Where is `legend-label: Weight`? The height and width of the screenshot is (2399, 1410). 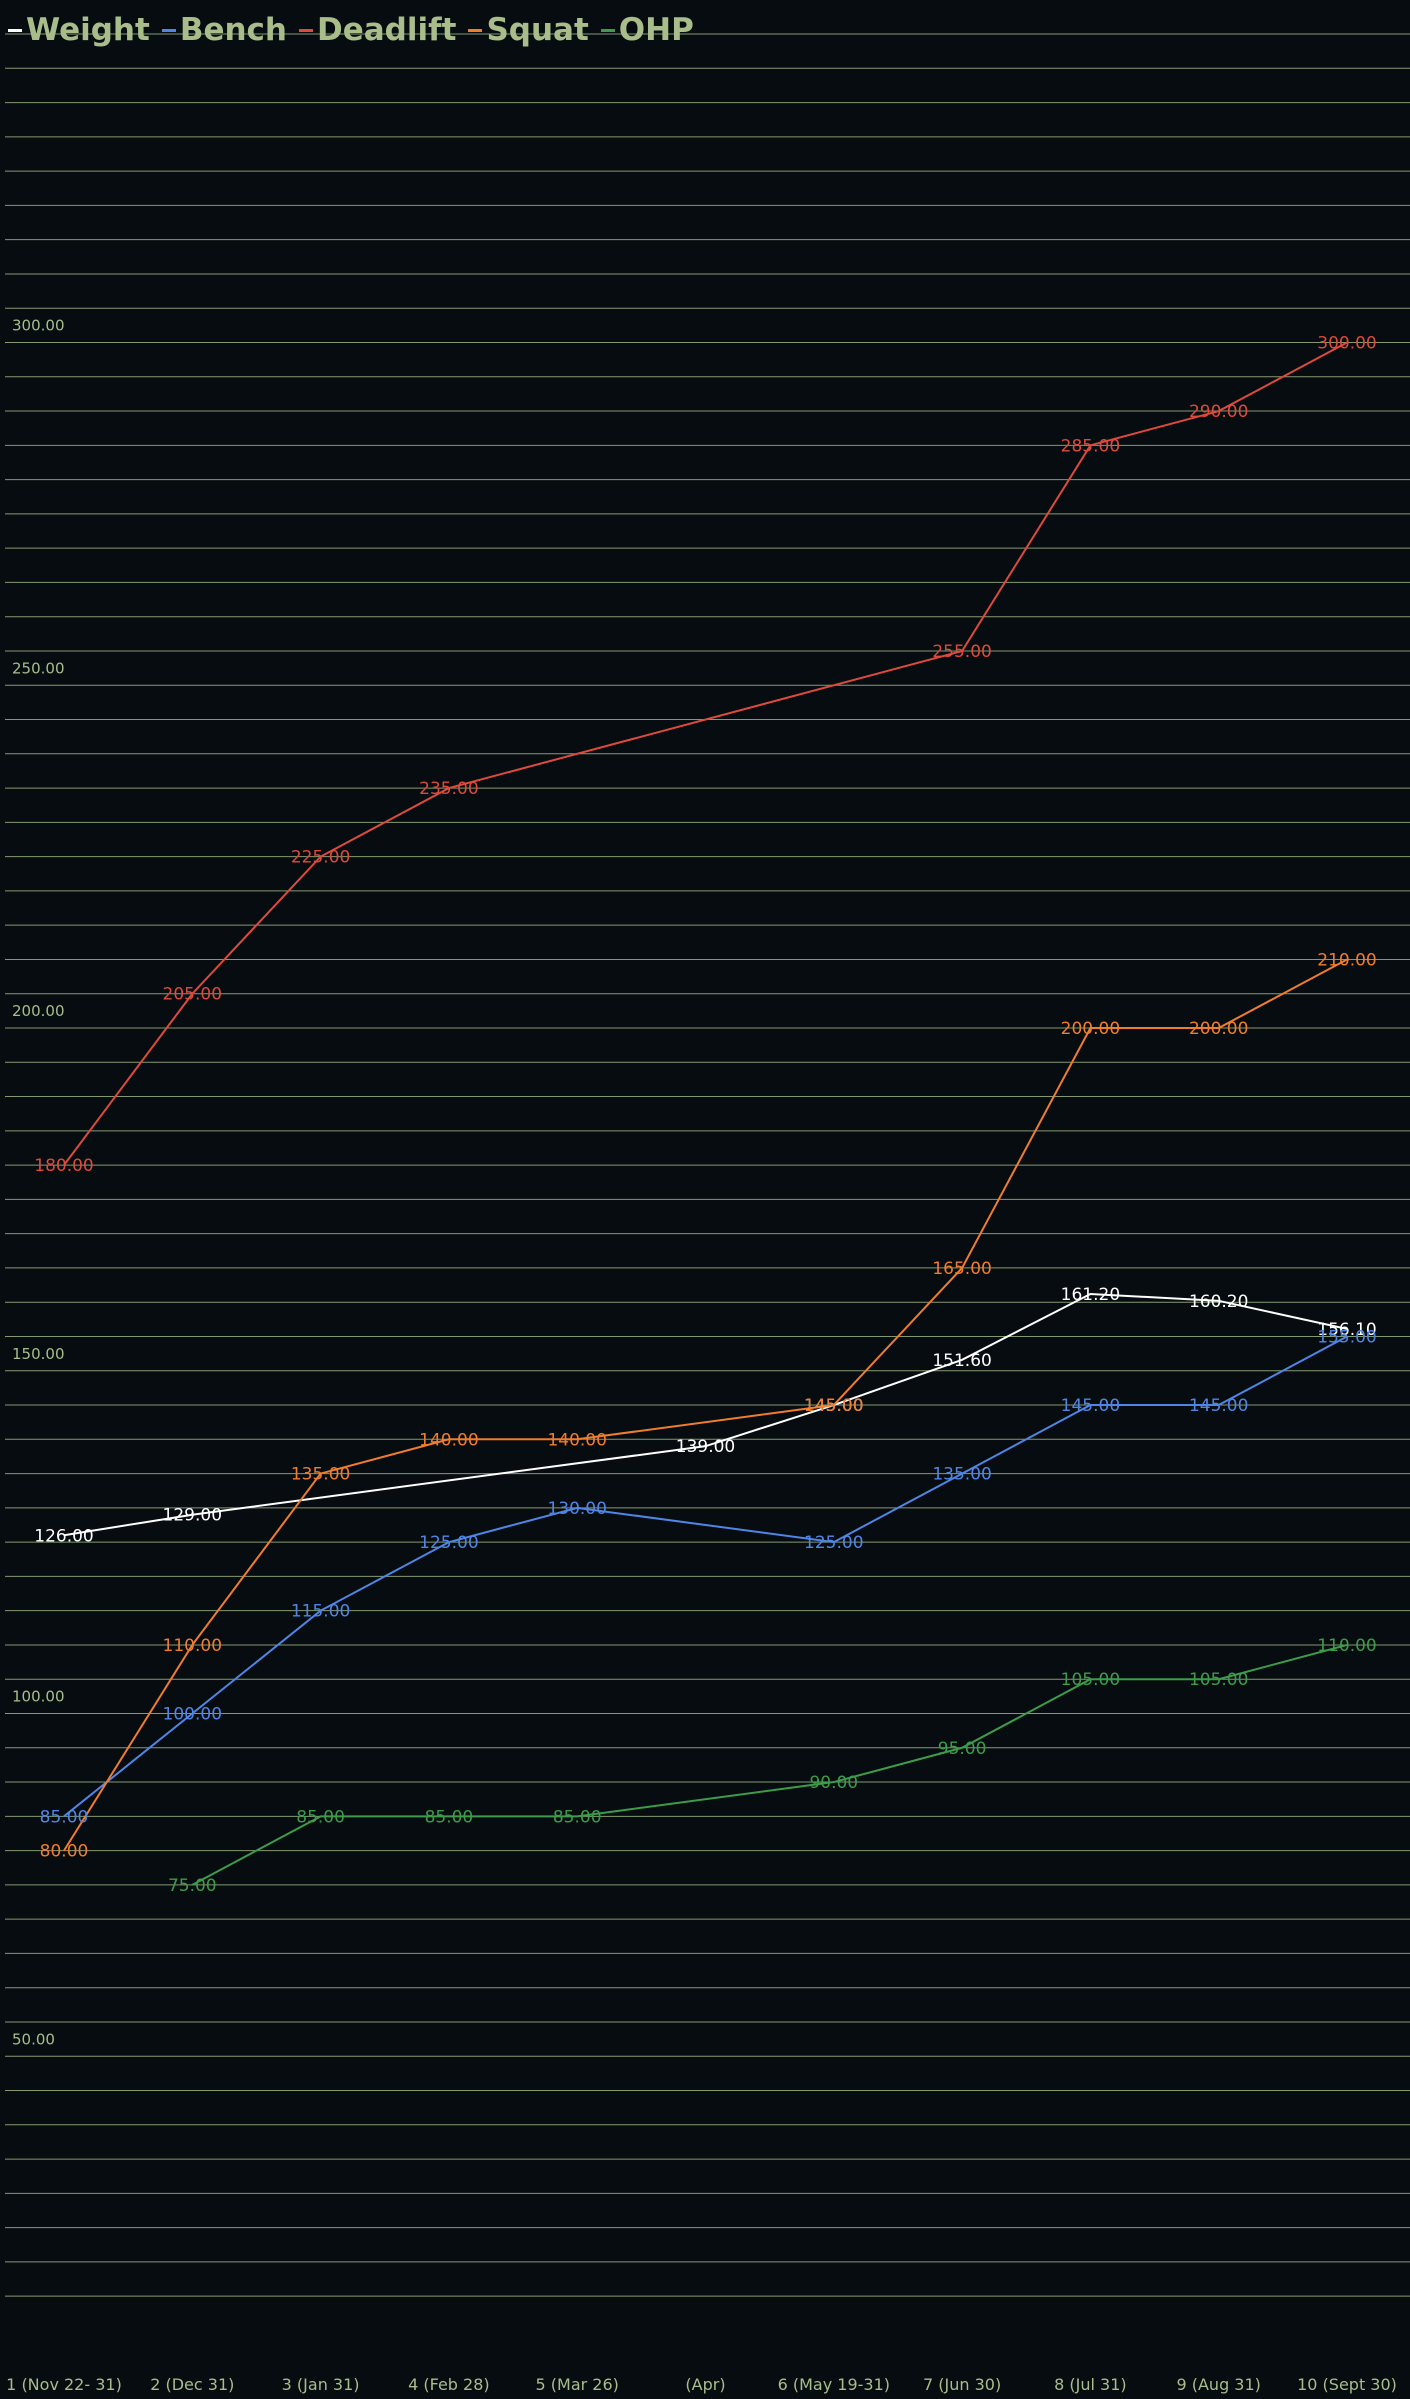
legend-label: Weight is located at coordinates (88, 30).